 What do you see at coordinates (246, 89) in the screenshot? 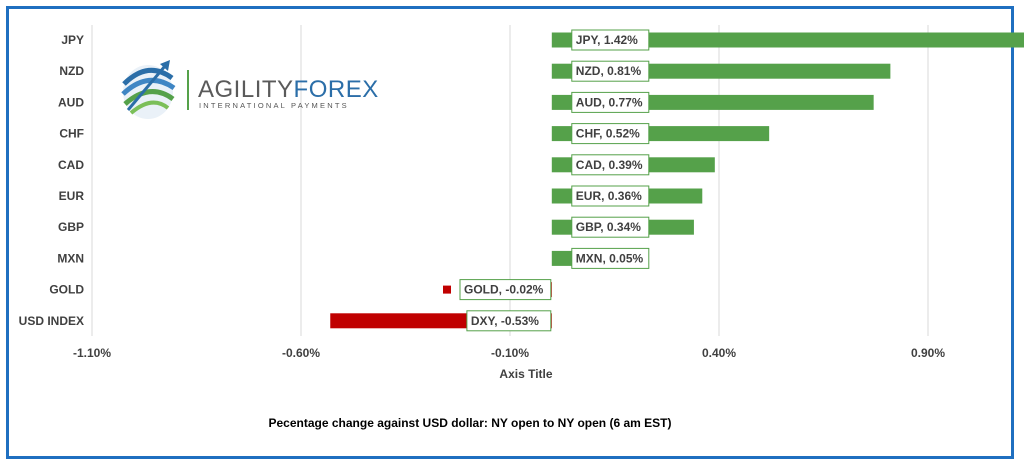
I see `logo-word-agility: AGILITY` at bounding box center [246, 89].